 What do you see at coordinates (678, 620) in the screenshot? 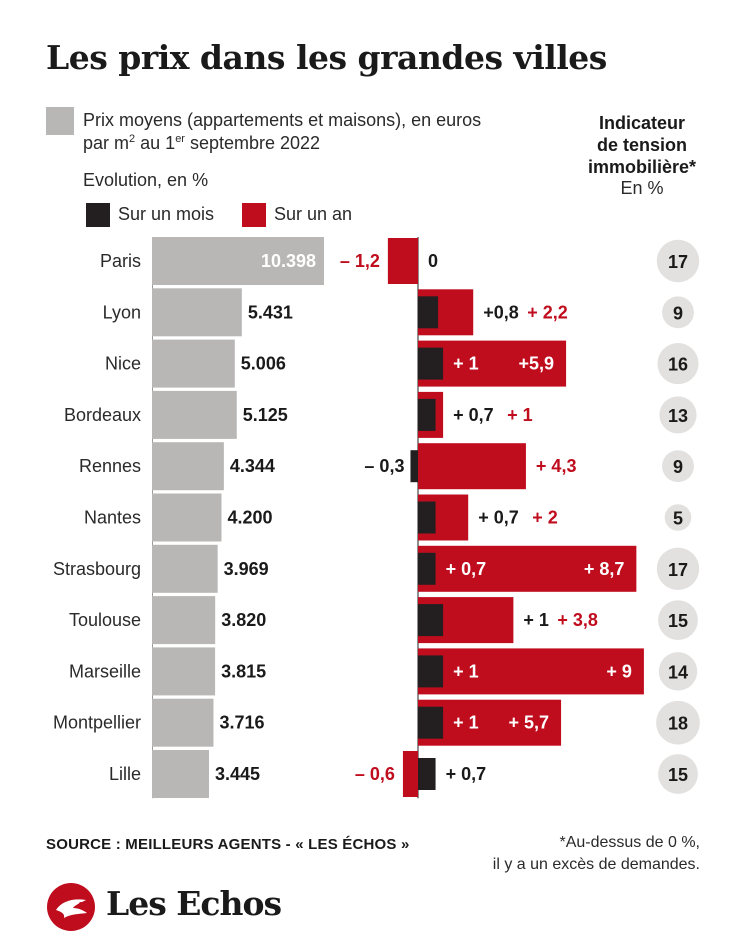
I see `tension-circle-toulouse` at bounding box center [678, 620].